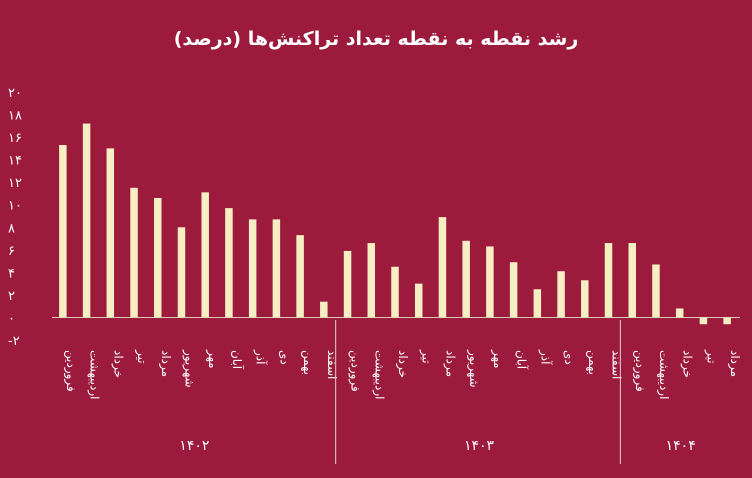 The width and height of the screenshot is (752, 478). What do you see at coordinates (376, 39) in the screenshot?
I see `chart-title: رشد نقطه به نقطه تعداد تراکنش‌ها (درصد)` at bounding box center [376, 39].